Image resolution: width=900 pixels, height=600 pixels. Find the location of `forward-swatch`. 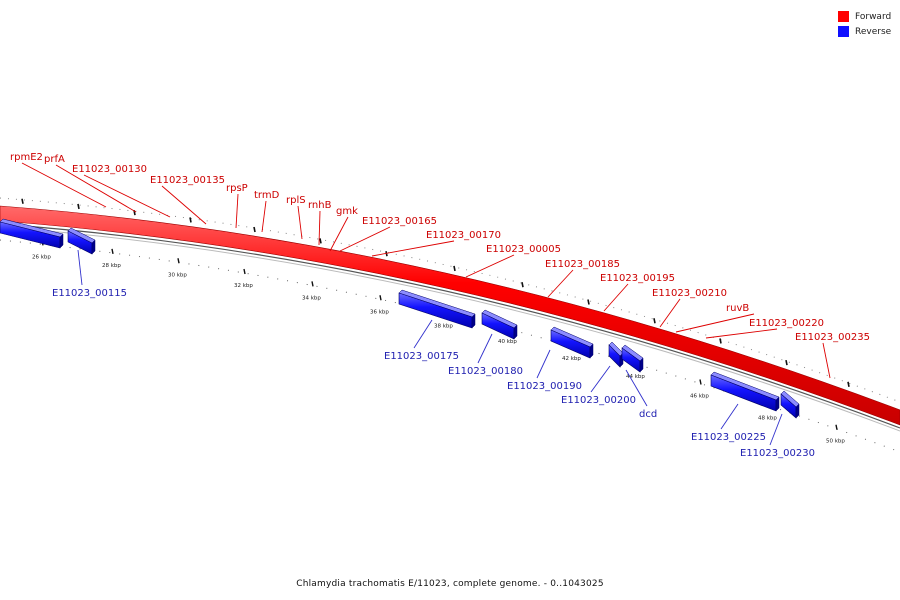

forward-swatch is located at coordinates (843, 16).